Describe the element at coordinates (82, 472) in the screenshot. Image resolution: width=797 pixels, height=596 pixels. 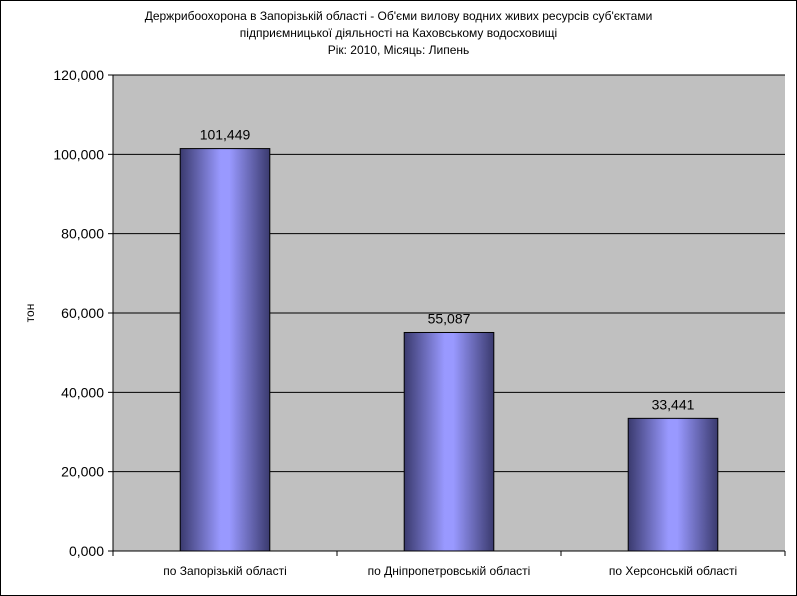
I see `y-tick-label: 20,000` at that location.